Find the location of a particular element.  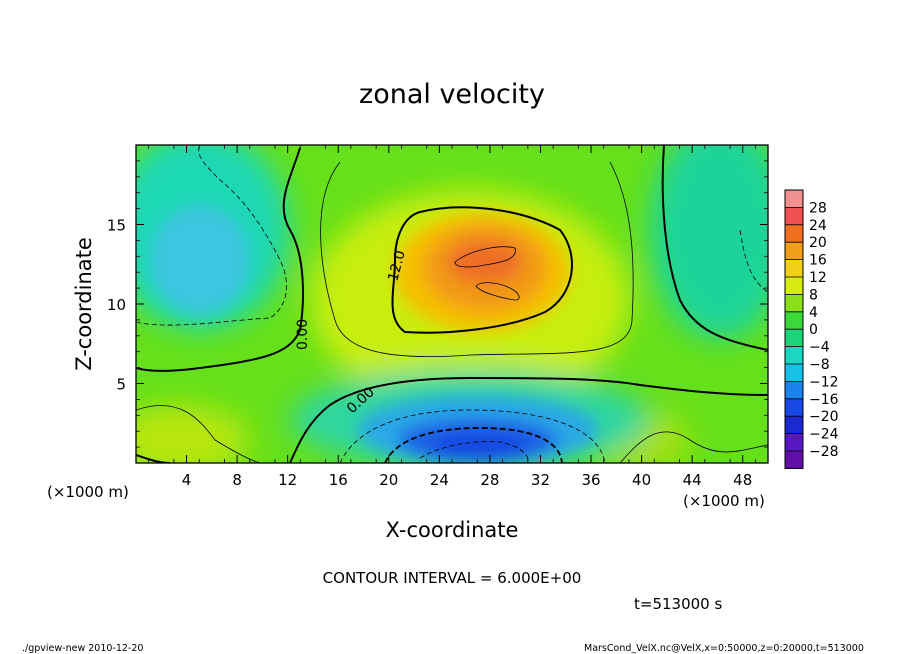

colorbar-label: 16 is located at coordinates (818, 261).